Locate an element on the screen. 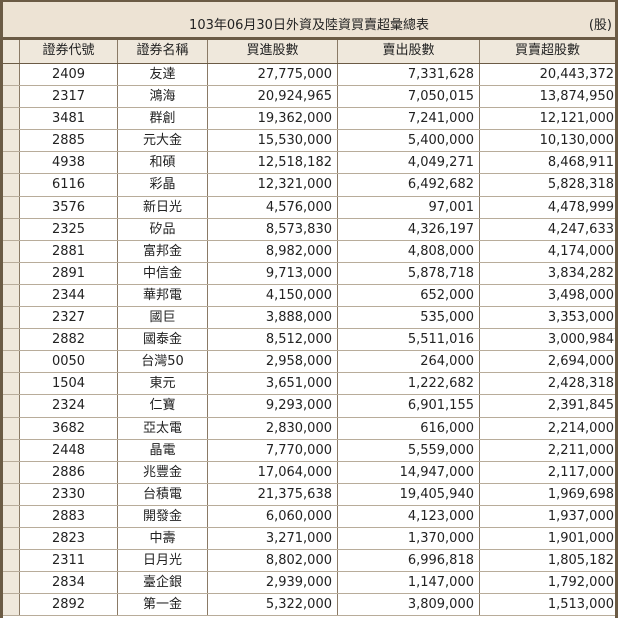 The image size is (623, 618). cell-buy-shares: 3,888,000 is located at coordinates (272, 318).